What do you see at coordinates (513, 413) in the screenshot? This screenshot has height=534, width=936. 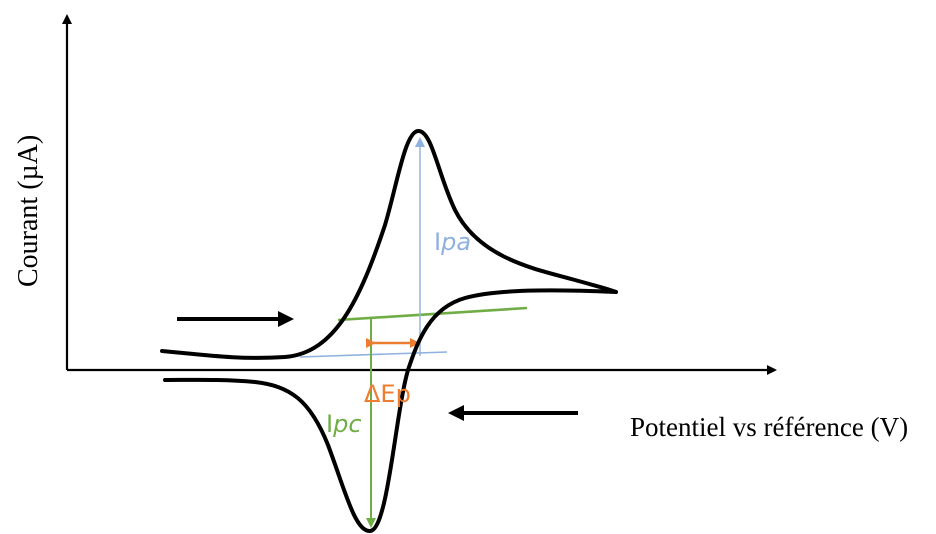 I see `reverse-scan-arrow-icon` at bounding box center [513, 413].